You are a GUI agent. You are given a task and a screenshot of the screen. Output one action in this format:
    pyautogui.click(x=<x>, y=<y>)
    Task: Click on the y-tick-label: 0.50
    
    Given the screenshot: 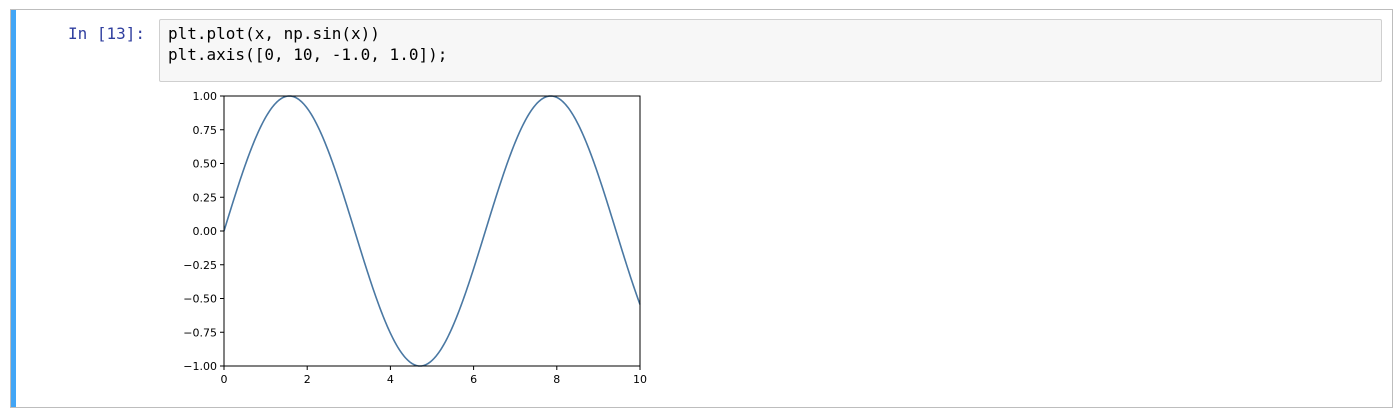 What is the action you would take?
    pyautogui.click(x=205, y=164)
    